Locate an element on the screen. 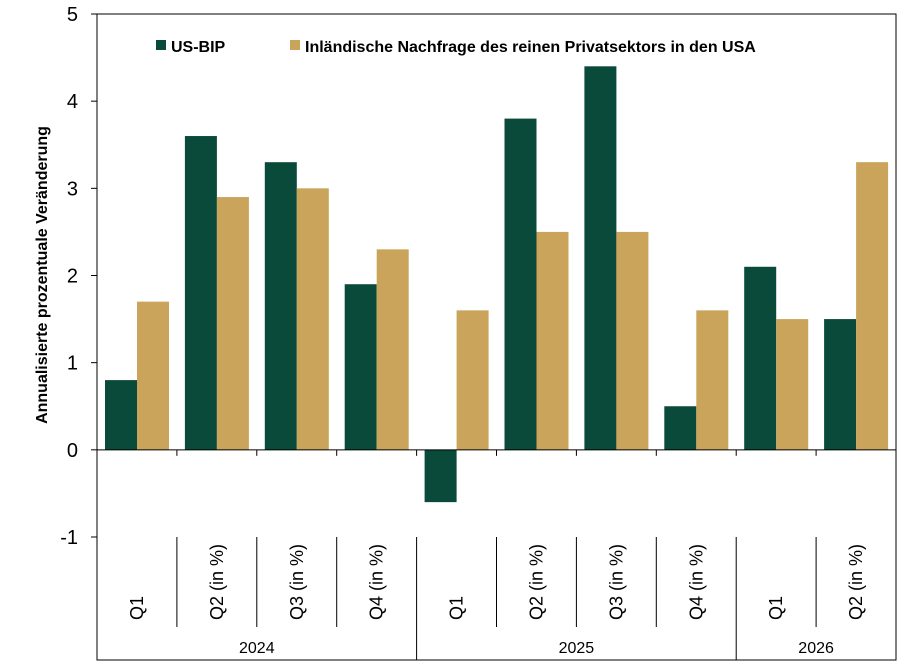 Image resolution: width=910 pixels, height=661 pixels. y-tick-label: 2 is located at coordinates (72, 277).